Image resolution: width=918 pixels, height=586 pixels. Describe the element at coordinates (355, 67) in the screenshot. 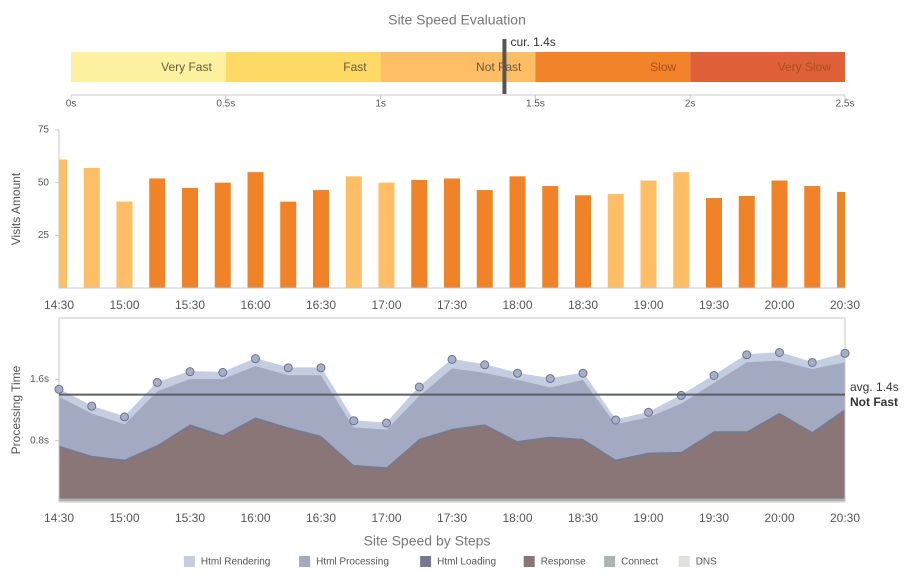

I see `range-label: Fast` at that location.